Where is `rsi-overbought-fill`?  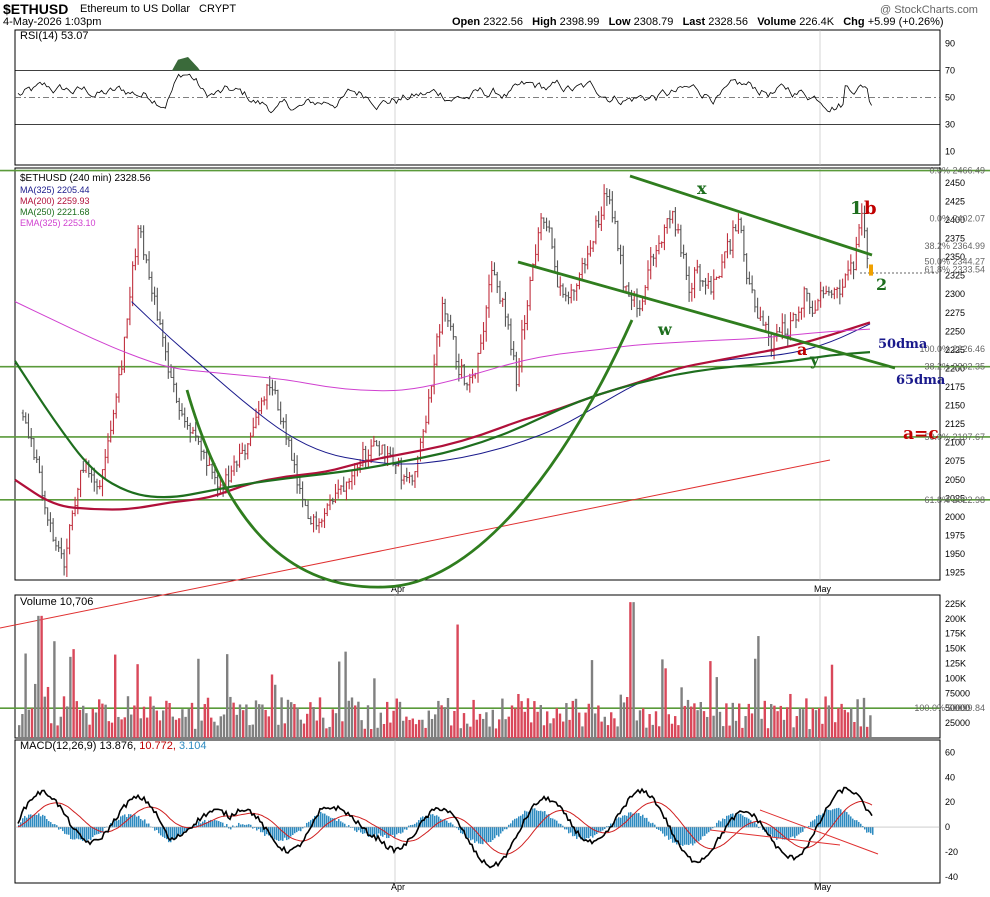
rsi-overbought-fill is located at coordinates (186, 64).